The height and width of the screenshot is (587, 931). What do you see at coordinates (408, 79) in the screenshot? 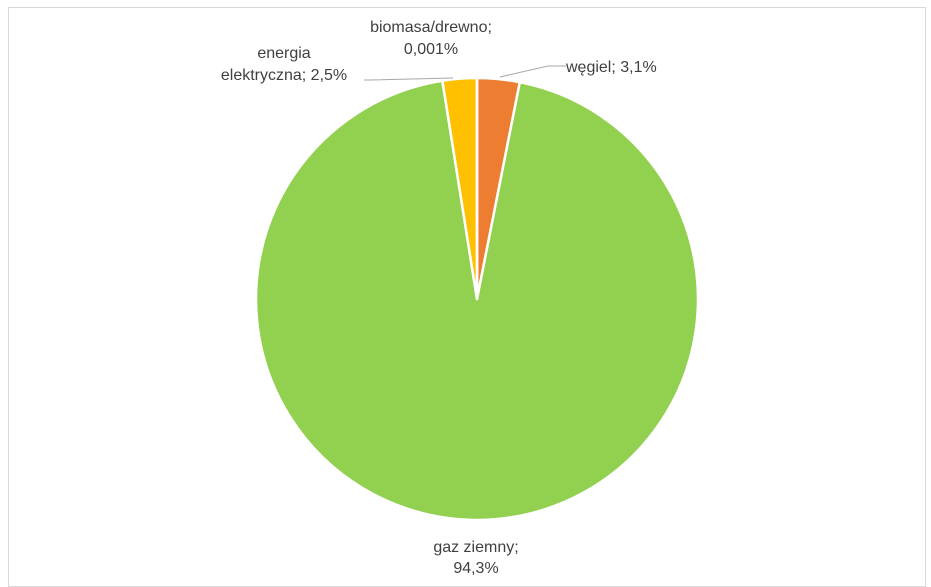
I see `leader-line-energia` at bounding box center [408, 79].